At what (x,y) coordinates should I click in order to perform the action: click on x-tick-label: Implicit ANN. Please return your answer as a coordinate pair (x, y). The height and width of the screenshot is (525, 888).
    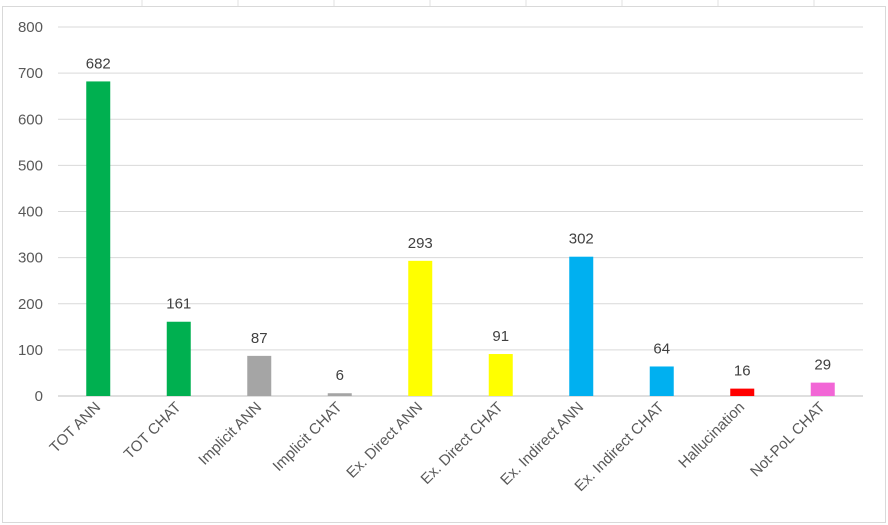
    Looking at the image, I should click on (230, 434).